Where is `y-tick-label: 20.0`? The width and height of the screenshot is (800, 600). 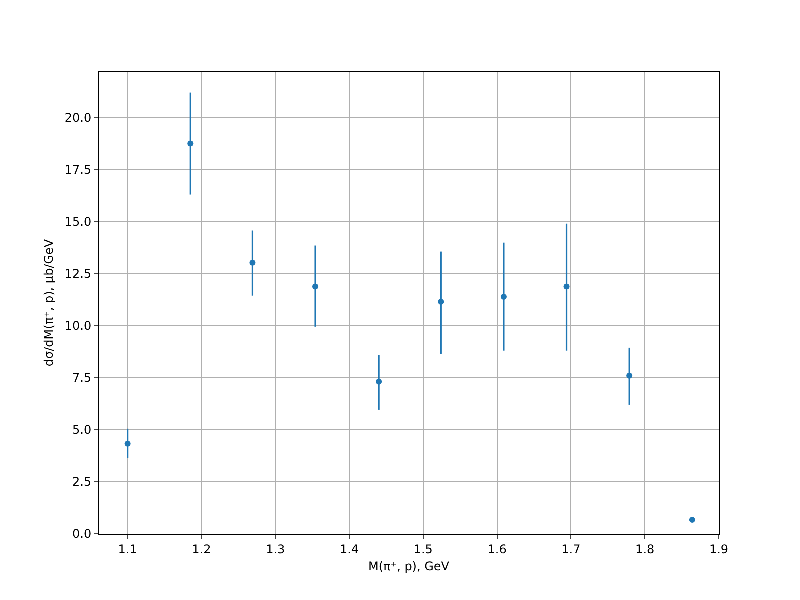
y-tick-label: 20.0 is located at coordinates (78, 117).